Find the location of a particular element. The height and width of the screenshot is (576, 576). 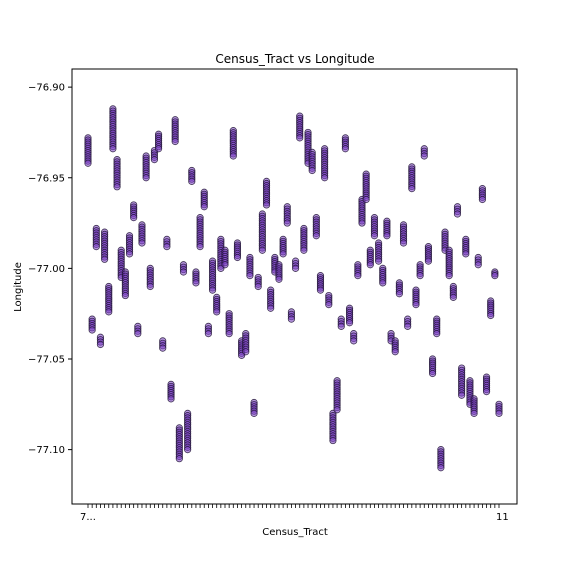

chart-title: Census_Tract vs Longitude is located at coordinates (294, 59).